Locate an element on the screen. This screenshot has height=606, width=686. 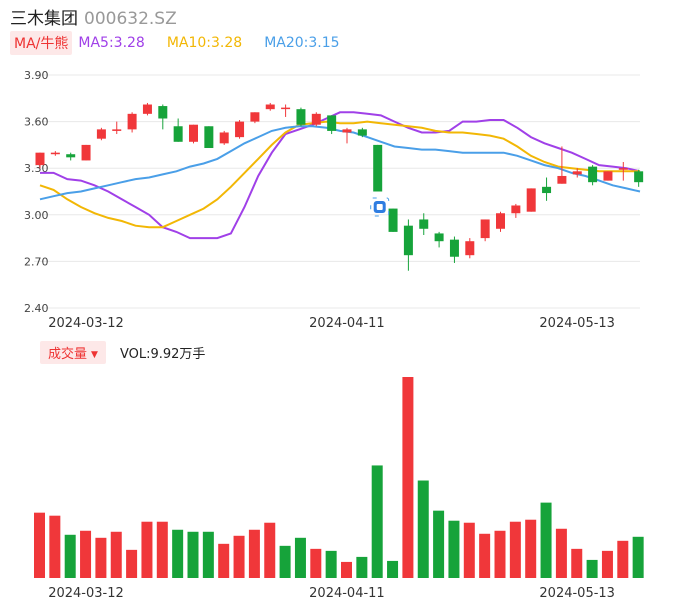
volume-selector-button: 成交量 ▼ is located at coordinates (73, 352).